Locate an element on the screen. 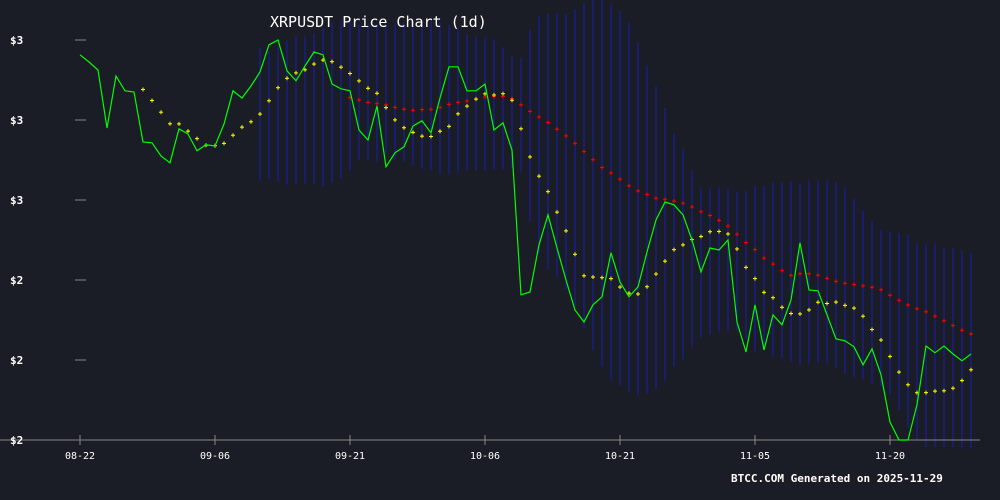 This screenshot has height=500, width=1000. chart-title: XRPUSDT Price Chart (1d) is located at coordinates (378, 22).